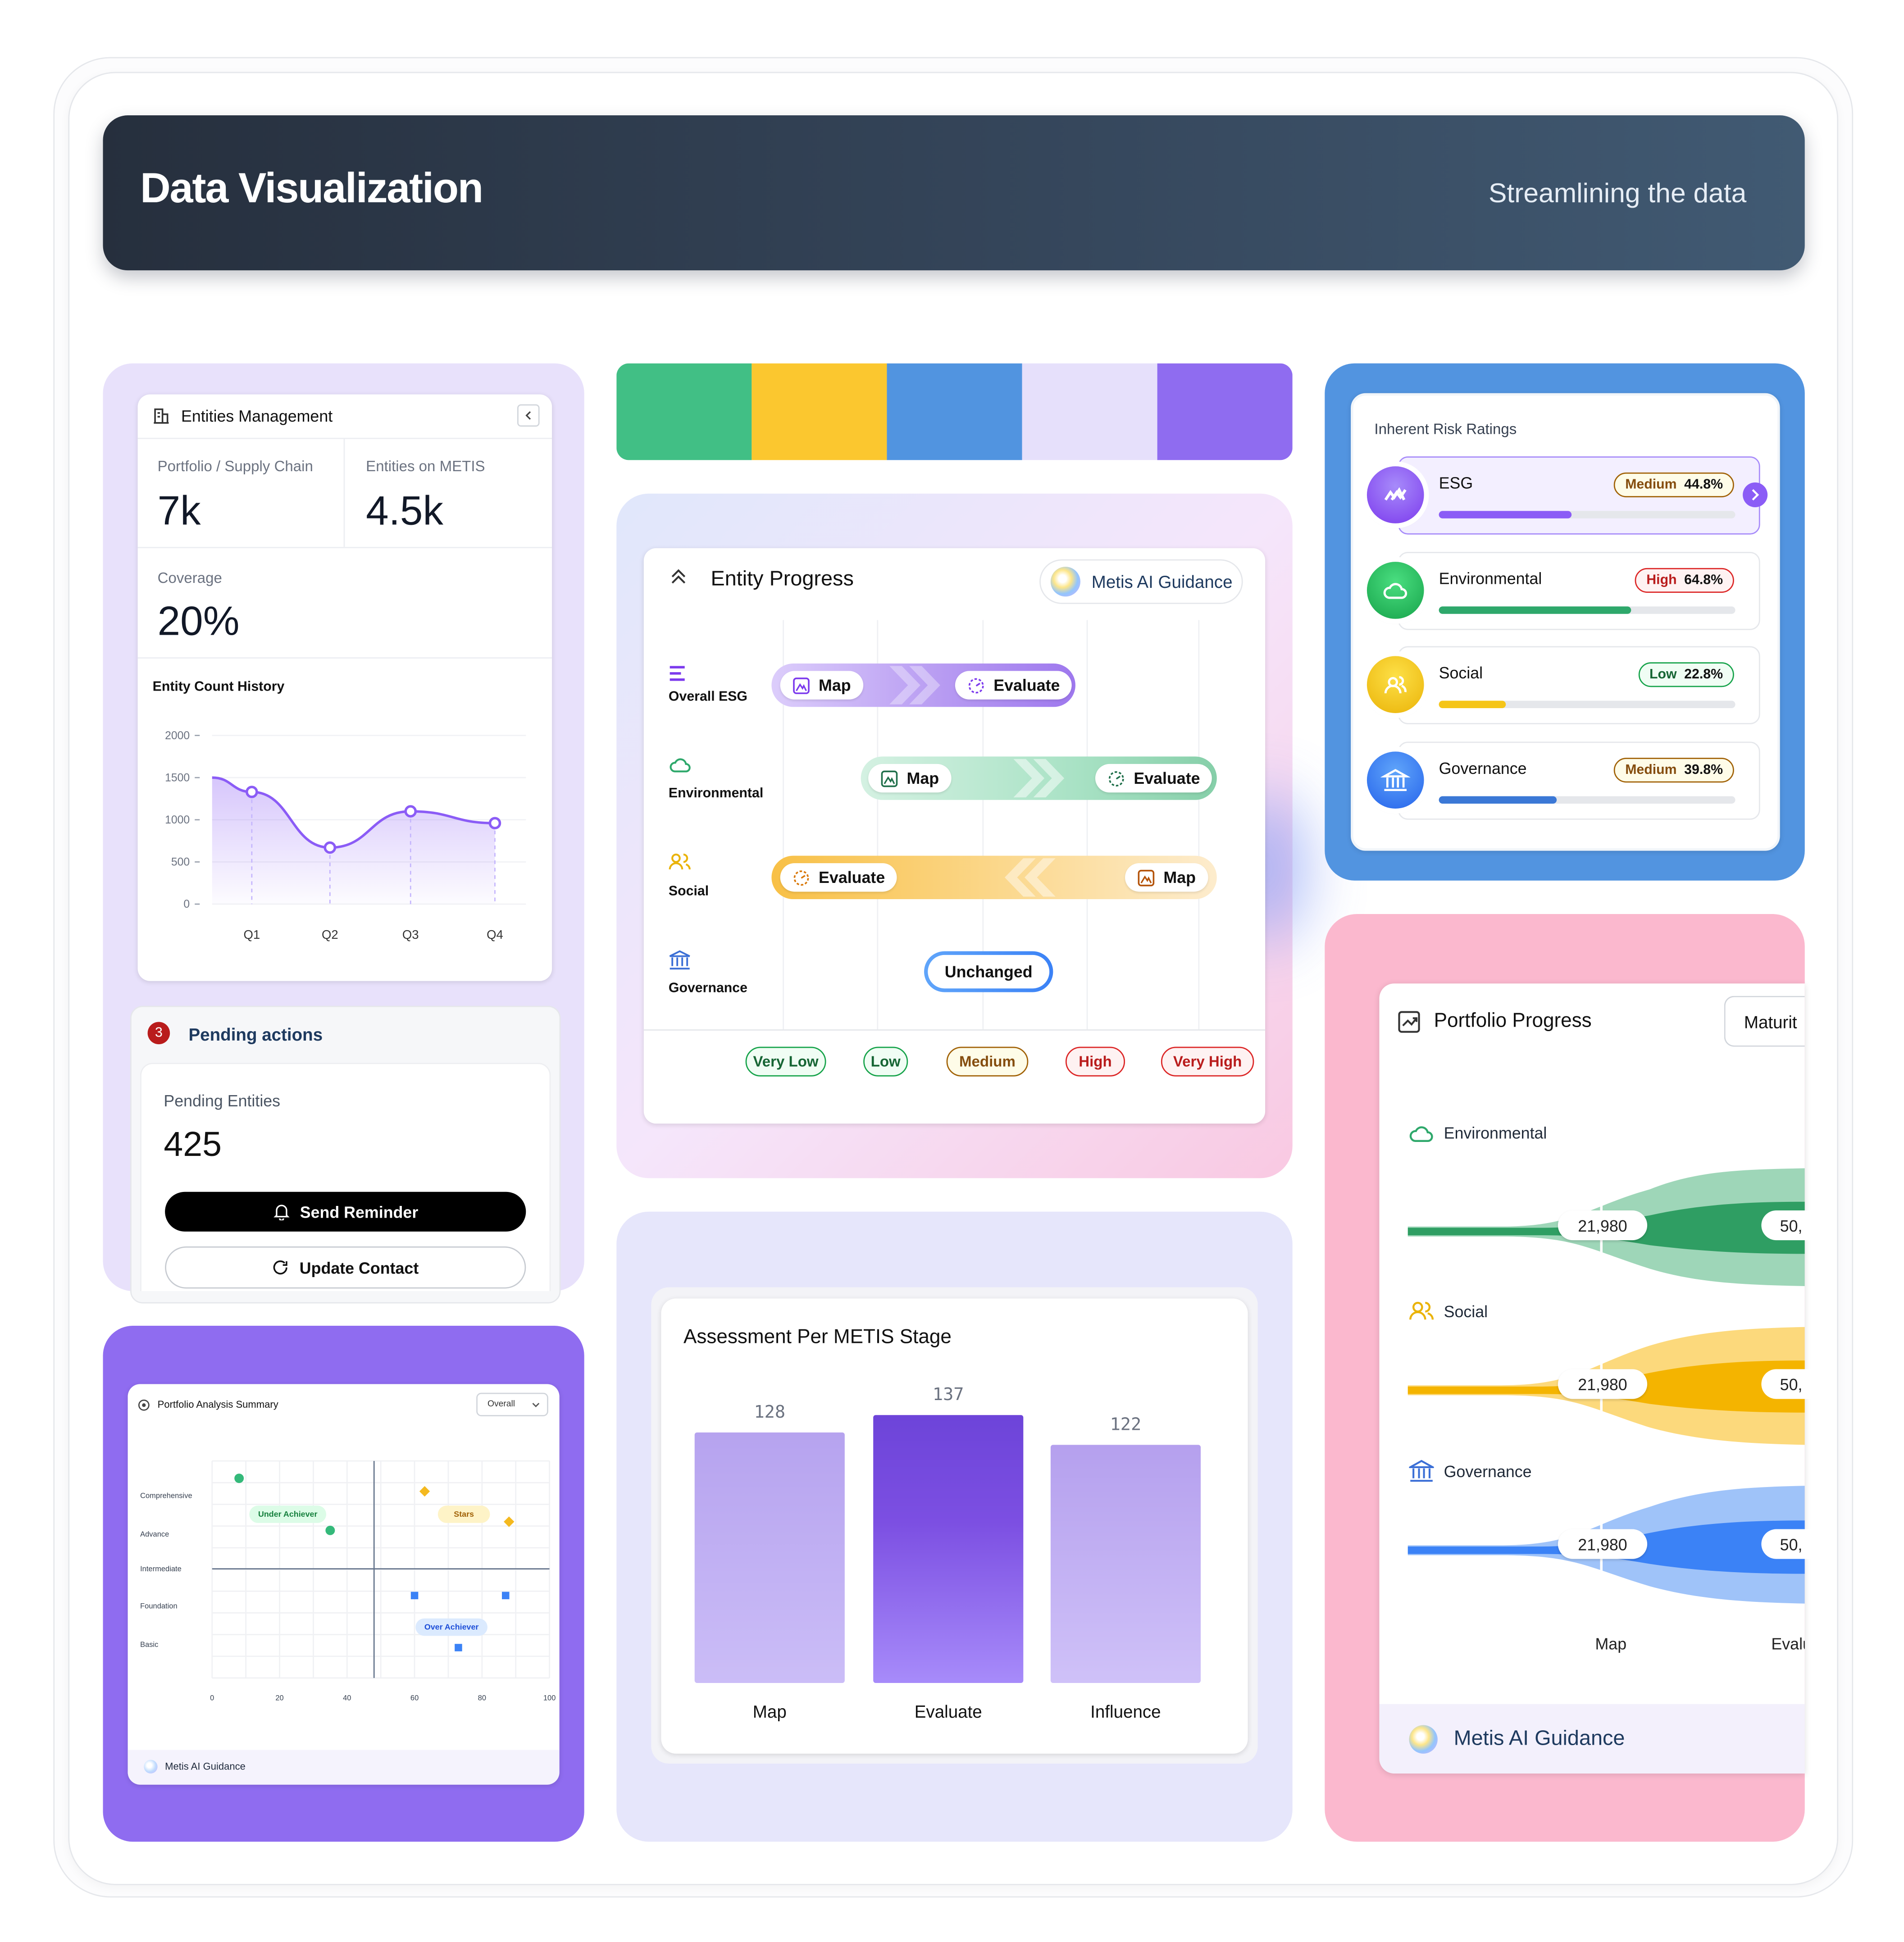 This screenshot has height=1942, width=1904. I want to click on row-label-environmental: Environmental, so click(716, 793).